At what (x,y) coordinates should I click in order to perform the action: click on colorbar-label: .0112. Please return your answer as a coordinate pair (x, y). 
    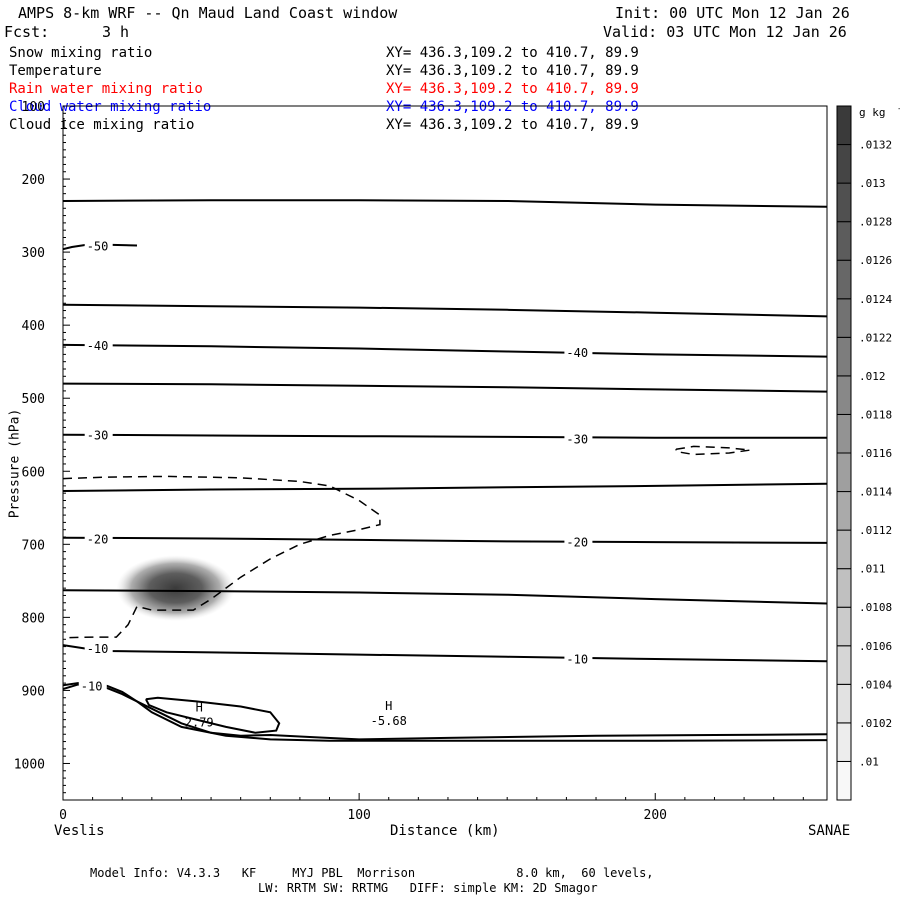
    Looking at the image, I should click on (875, 530).